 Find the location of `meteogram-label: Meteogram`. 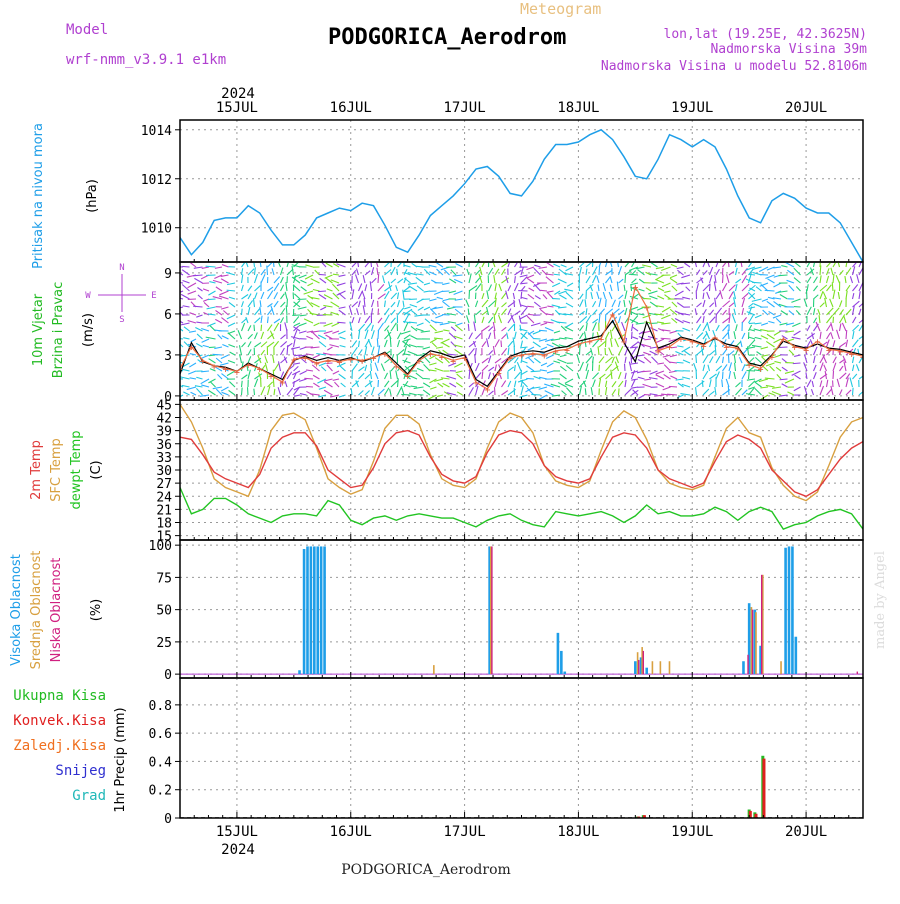

meteogram-label: Meteogram is located at coordinates (560, 9).